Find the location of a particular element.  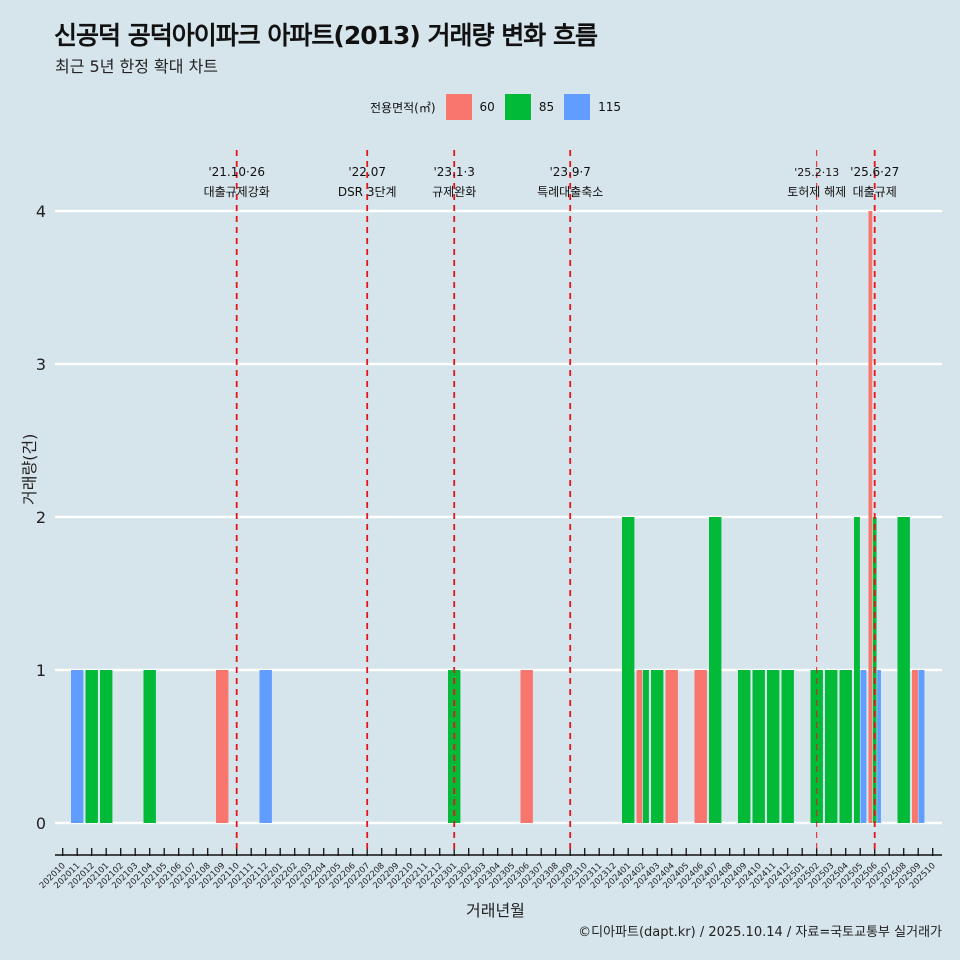

event-date: '25.6·27 is located at coordinates (874, 172).